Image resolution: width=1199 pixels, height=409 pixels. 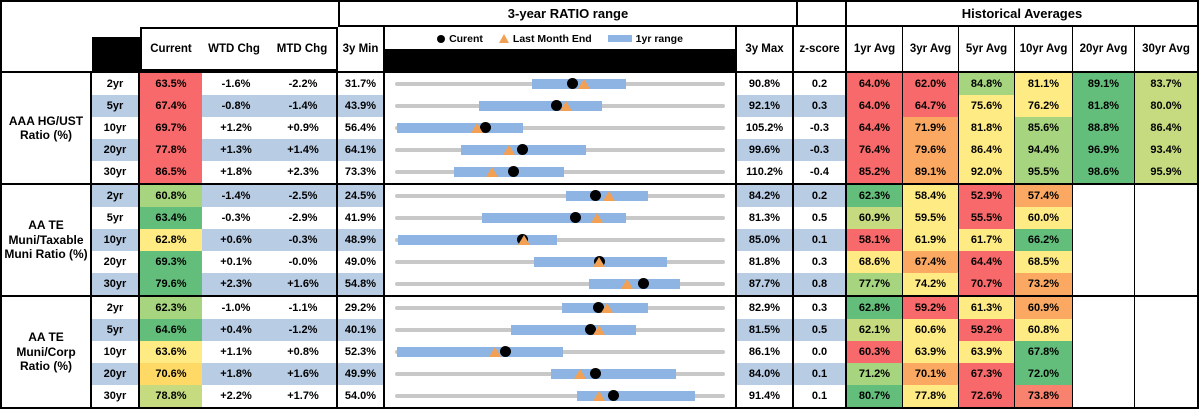 What do you see at coordinates (1044, 196) in the screenshot?
I see `avg-cell-10yr: 57.4%` at bounding box center [1044, 196].